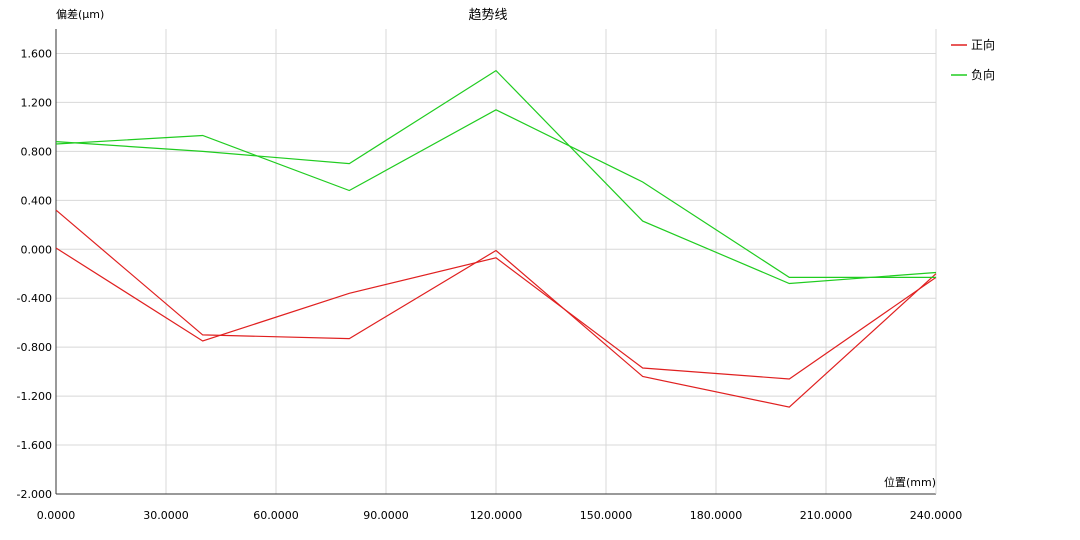 The height and width of the screenshot is (540, 1080). What do you see at coordinates (716, 515) in the screenshot?
I see `x-tick-label: 180.0000` at bounding box center [716, 515].